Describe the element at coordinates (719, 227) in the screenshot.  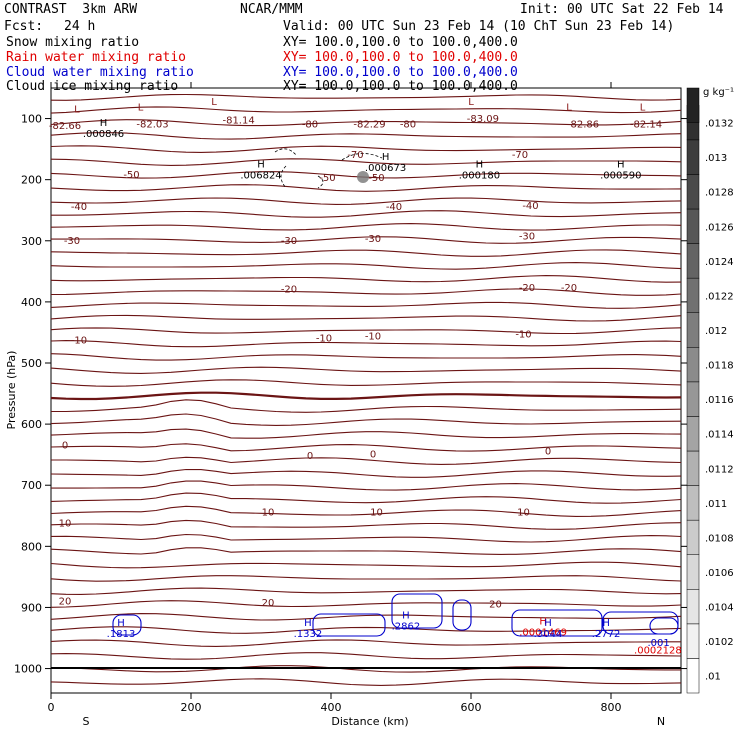
I see `colorbar-tick-label: .0126` at that location.